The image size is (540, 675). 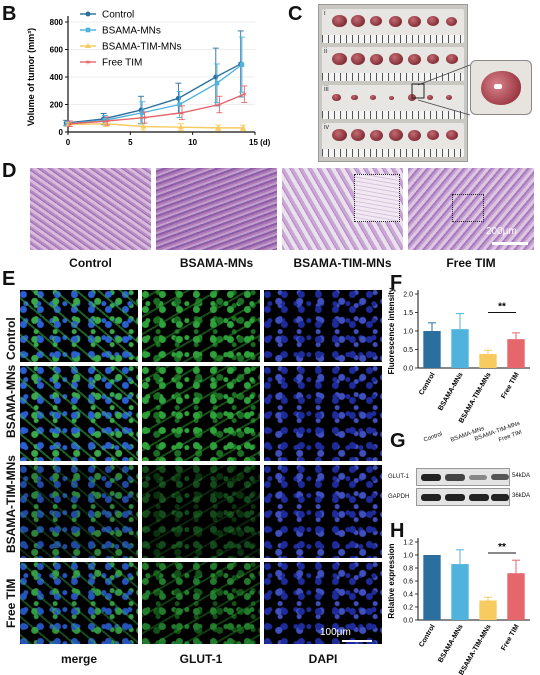 I want to click on x-tick-label: Free TIM, so click(x=510, y=385).